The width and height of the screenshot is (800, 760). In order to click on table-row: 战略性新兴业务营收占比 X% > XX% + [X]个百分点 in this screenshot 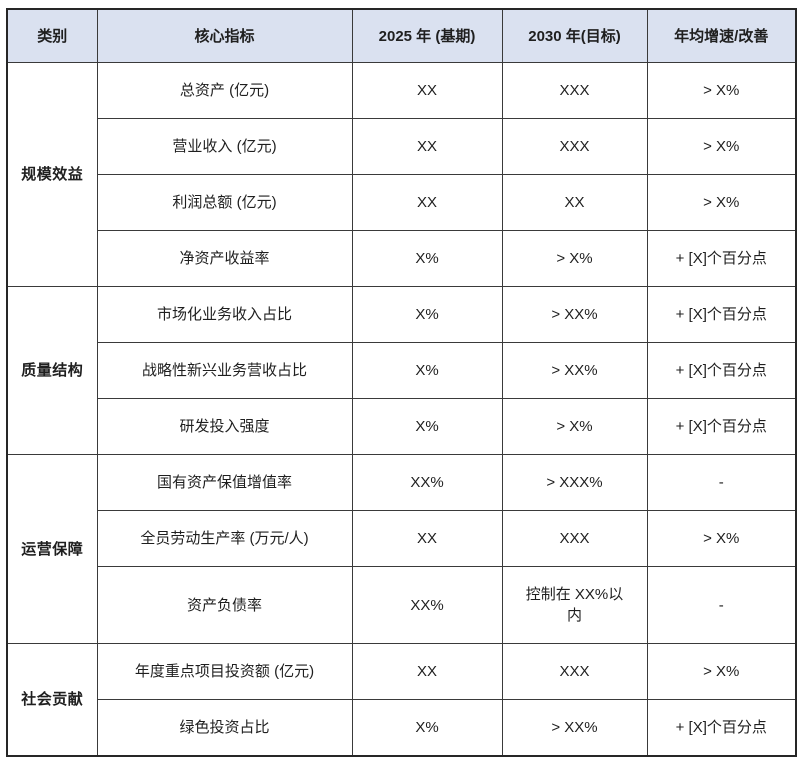, I will do `click(402, 370)`.